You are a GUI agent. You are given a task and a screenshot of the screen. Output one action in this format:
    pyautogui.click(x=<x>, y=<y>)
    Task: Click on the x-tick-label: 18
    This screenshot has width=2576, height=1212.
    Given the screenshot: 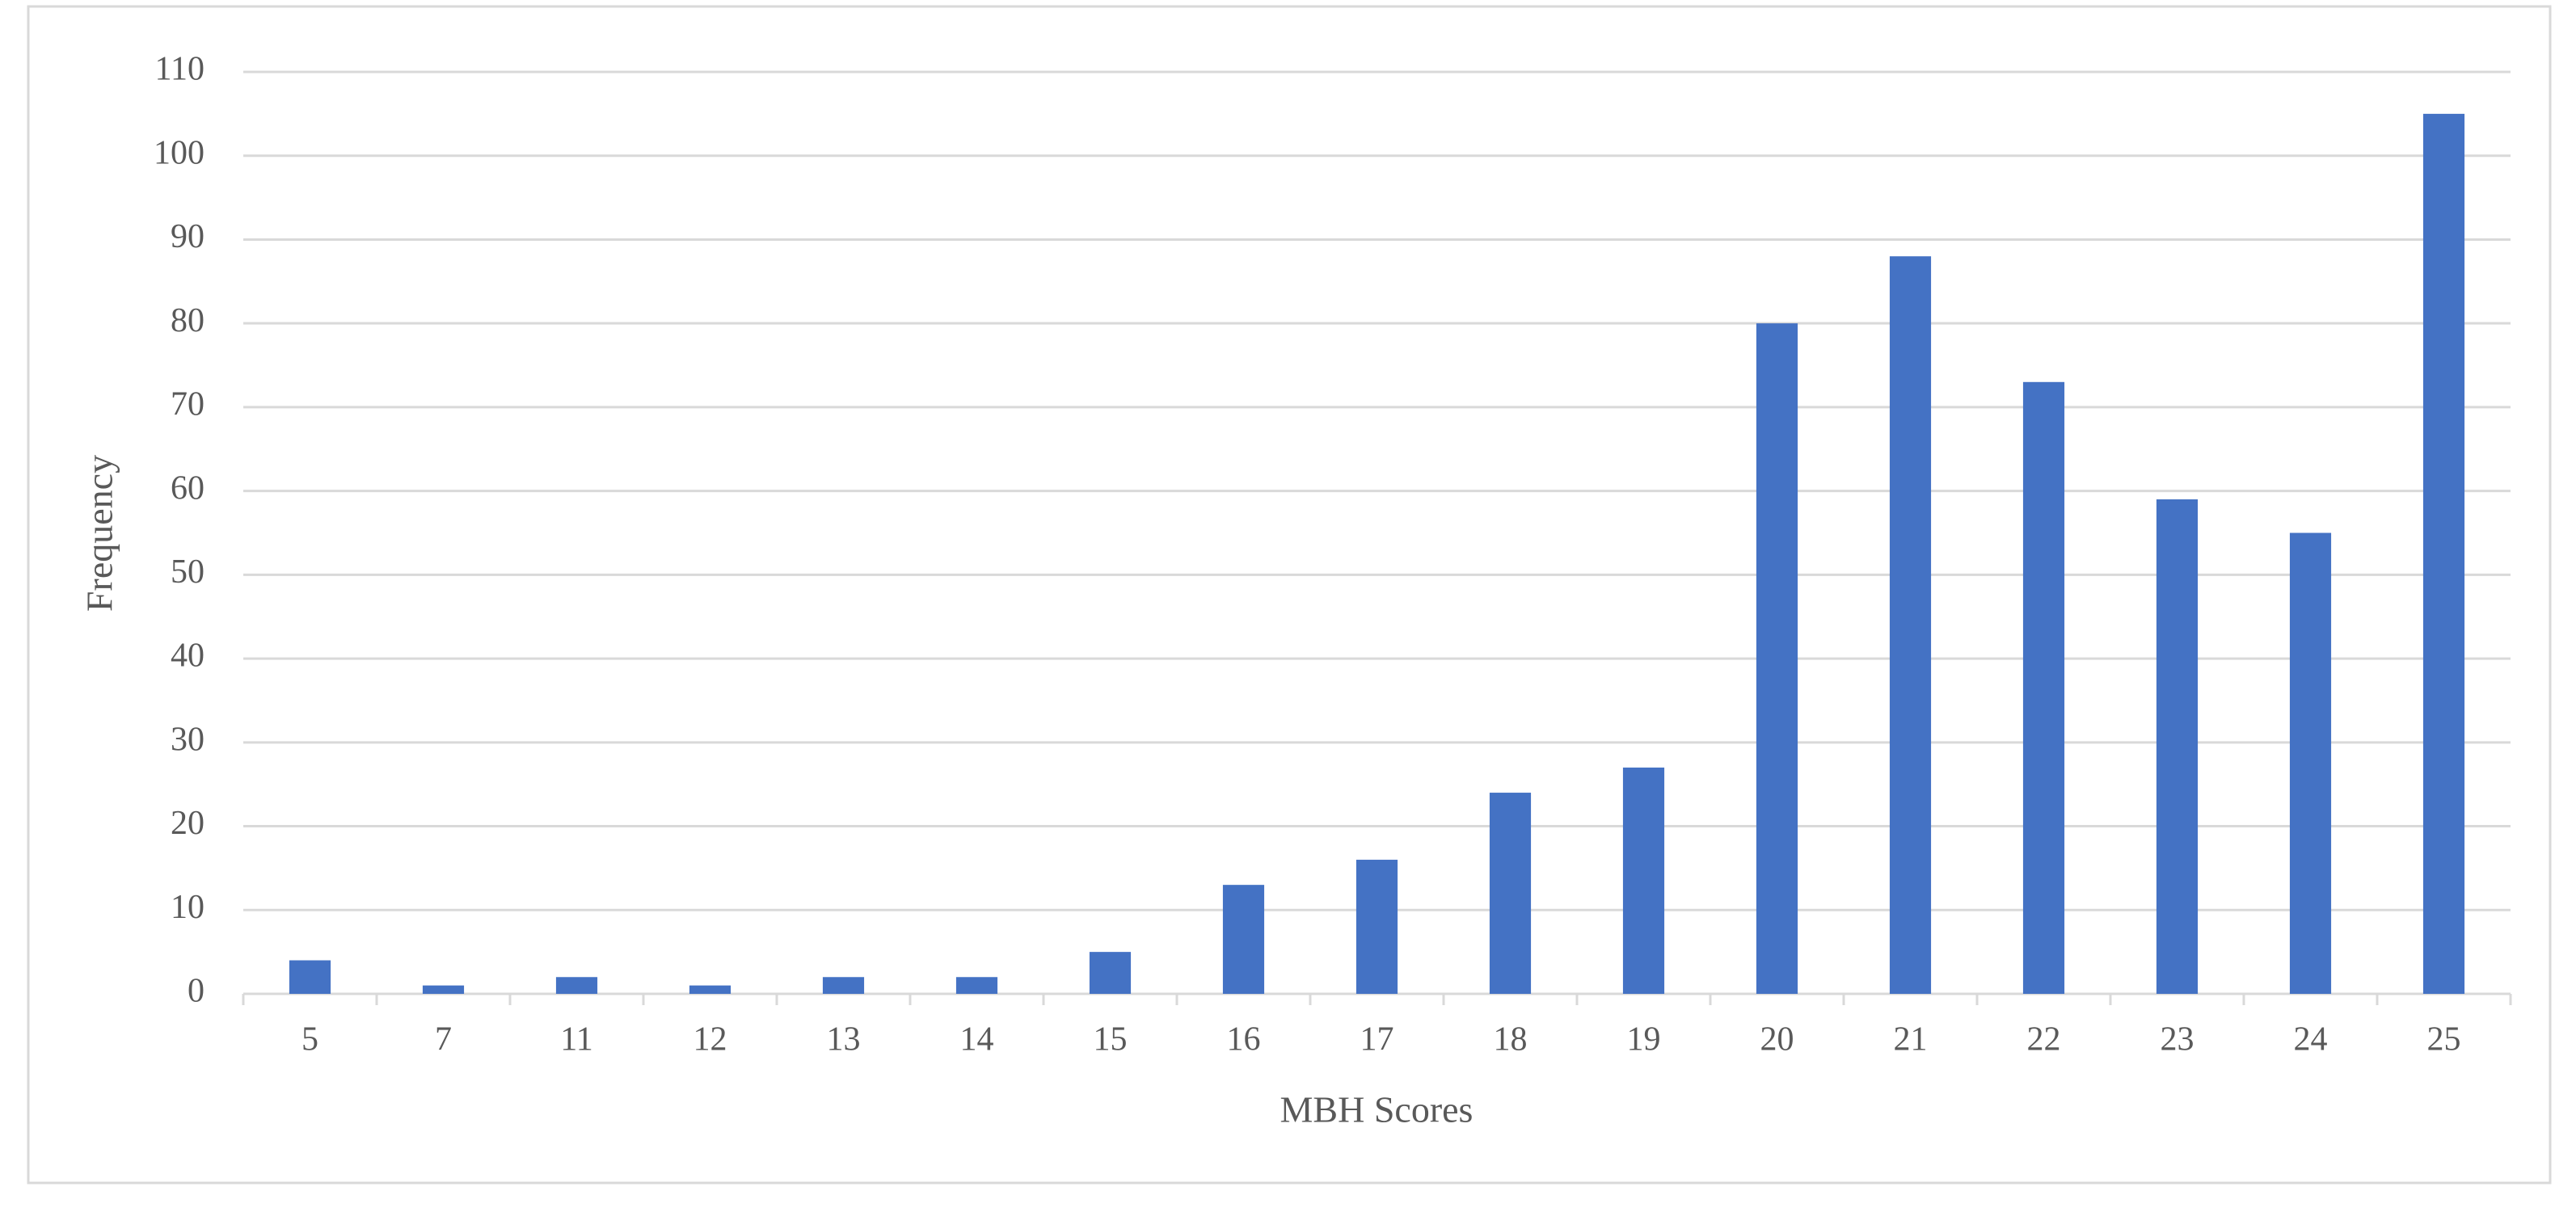 What is the action you would take?
    pyautogui.click(x=1511, y=1039)
    